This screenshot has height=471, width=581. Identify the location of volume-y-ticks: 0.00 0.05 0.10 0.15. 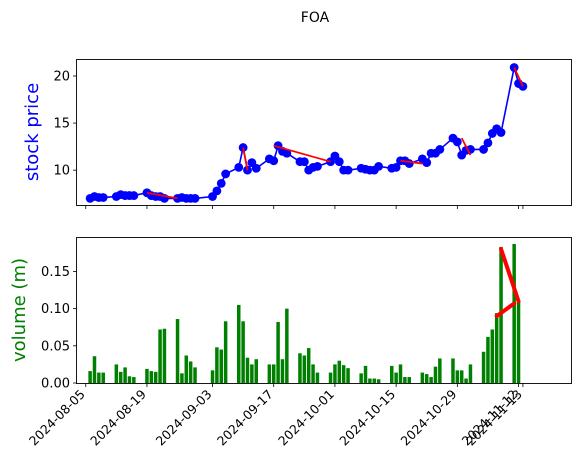
(59, 328).